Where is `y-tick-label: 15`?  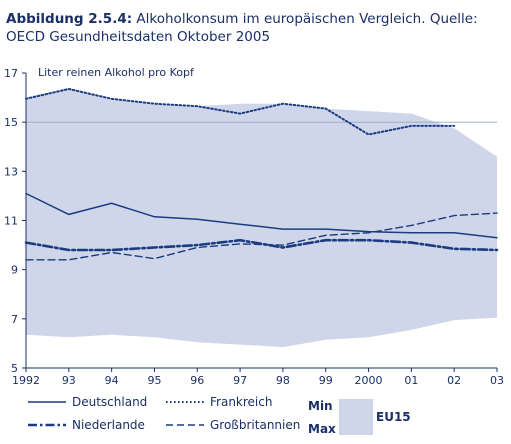
y-tick-label: 15 is located at coordinates (11, 122).